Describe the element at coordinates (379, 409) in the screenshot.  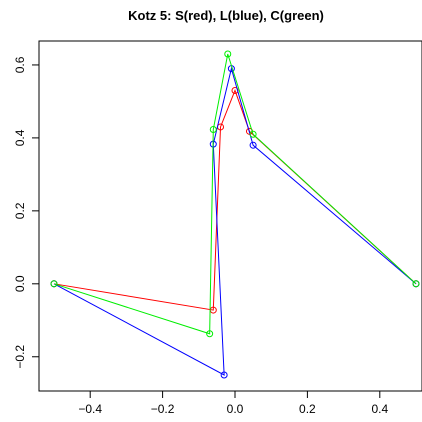
I see `x-tick-label: 0.4` at that location.